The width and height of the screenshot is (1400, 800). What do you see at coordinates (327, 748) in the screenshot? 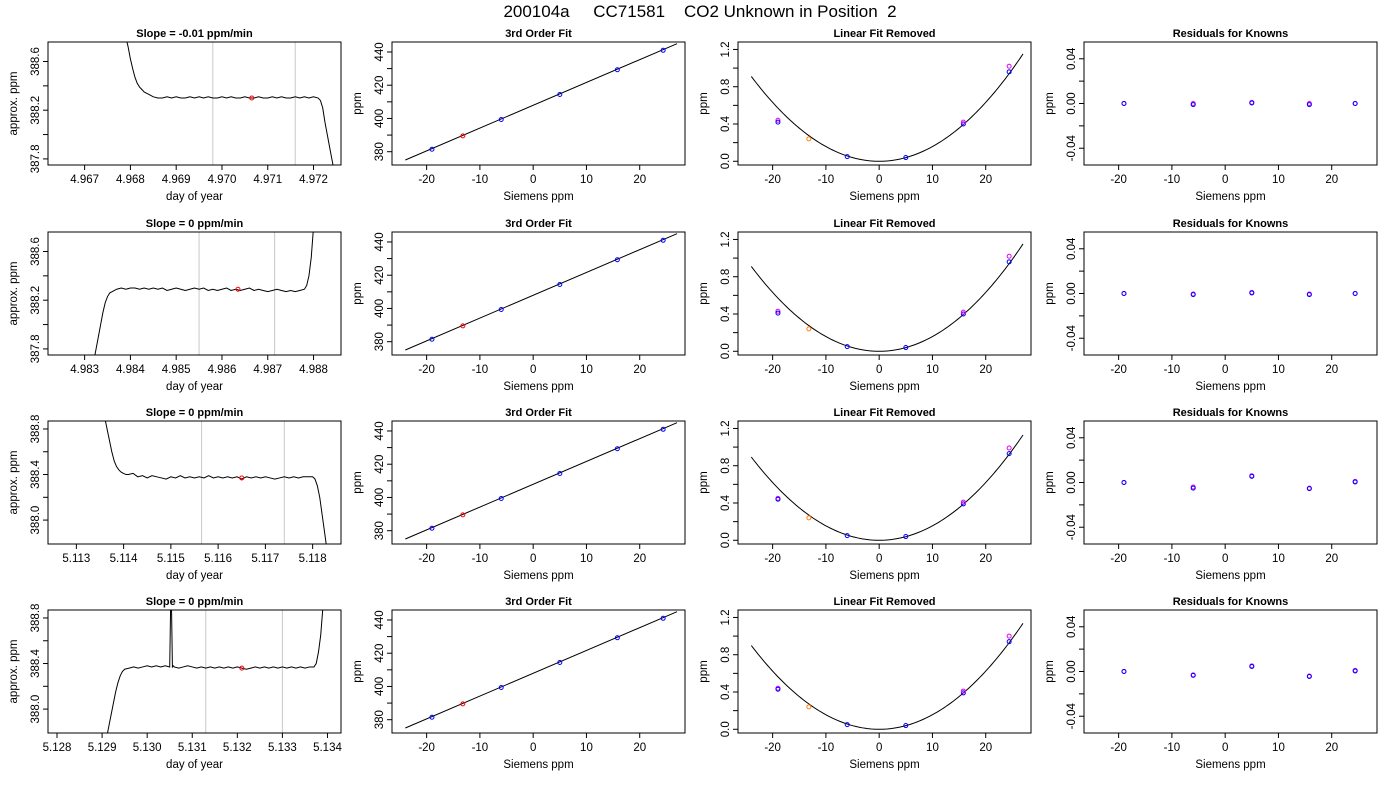
I see `x-tick-label: 5.134` at bounding box center [327, 748].